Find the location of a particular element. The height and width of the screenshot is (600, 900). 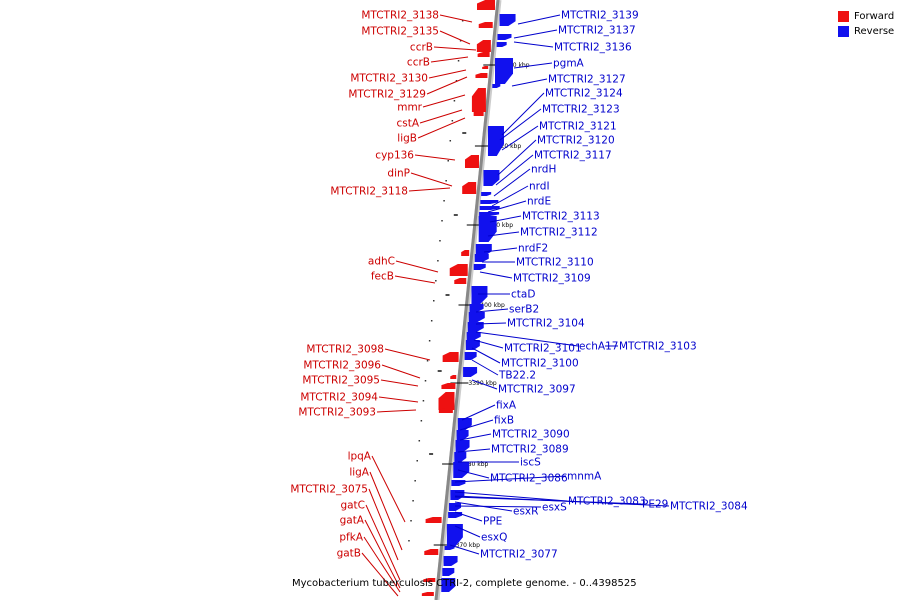

gene-label: cstA is located at coordinates (407, 124).